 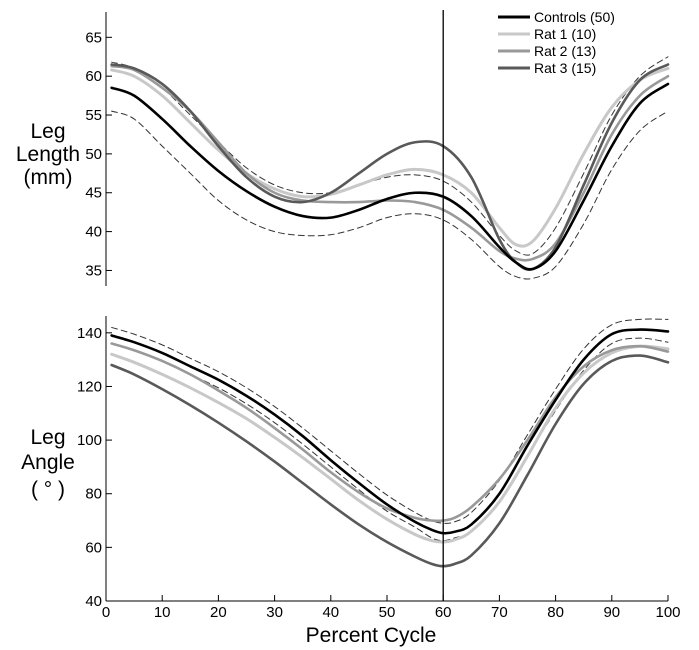 What do you see at coordinates (93, 601) in the screenshot?
I see `angle-y-tick-label: 40` at bounding box center [93, 601].